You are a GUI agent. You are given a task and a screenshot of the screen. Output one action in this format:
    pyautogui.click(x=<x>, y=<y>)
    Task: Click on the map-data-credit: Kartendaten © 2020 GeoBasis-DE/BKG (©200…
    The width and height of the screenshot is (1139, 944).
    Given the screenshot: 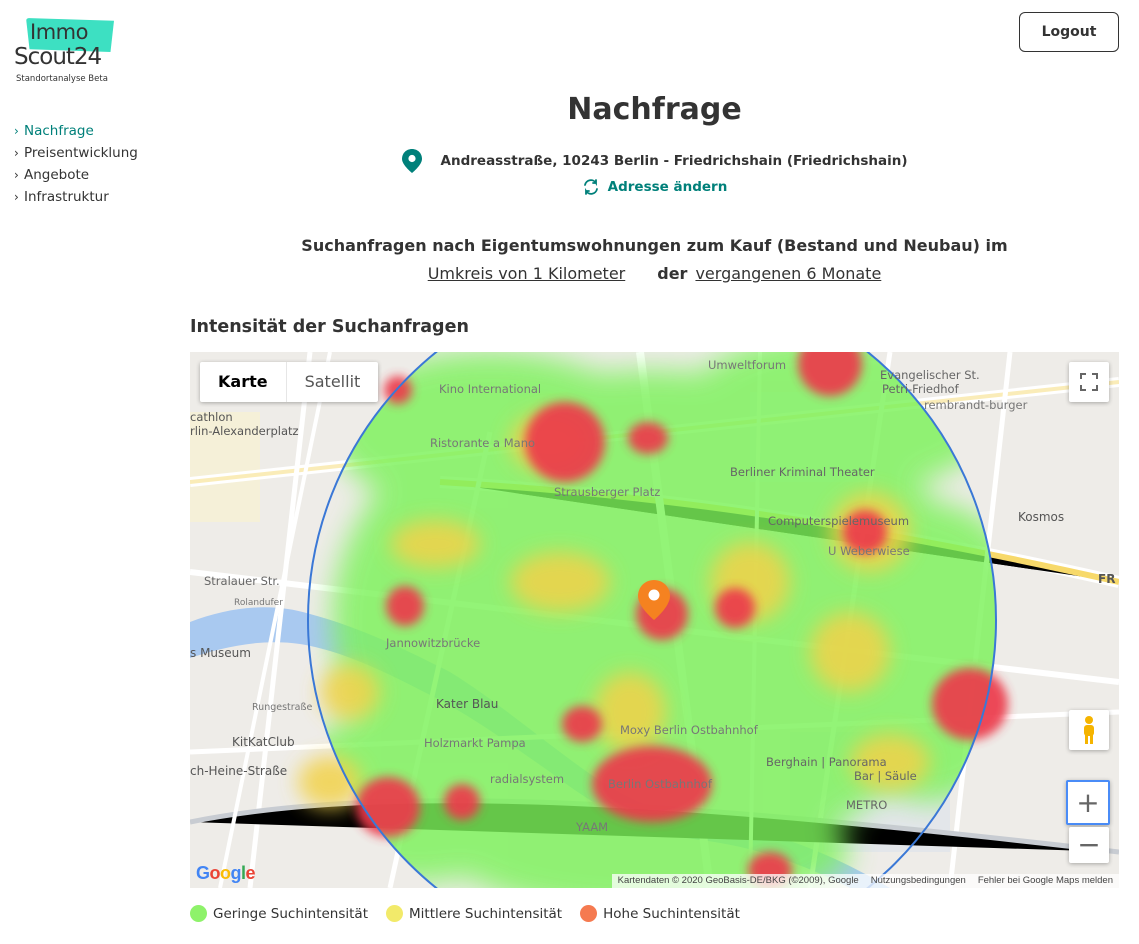 What is the action you would take?
    pyautogui.click(x=738, y=880)
    